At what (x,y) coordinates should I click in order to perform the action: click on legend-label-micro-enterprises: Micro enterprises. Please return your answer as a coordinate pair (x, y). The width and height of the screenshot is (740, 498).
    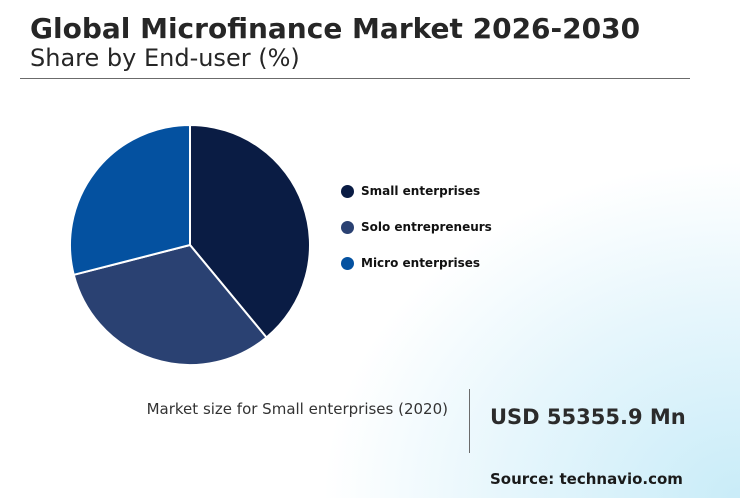
    Looking at the image, I should click on (421, 263).